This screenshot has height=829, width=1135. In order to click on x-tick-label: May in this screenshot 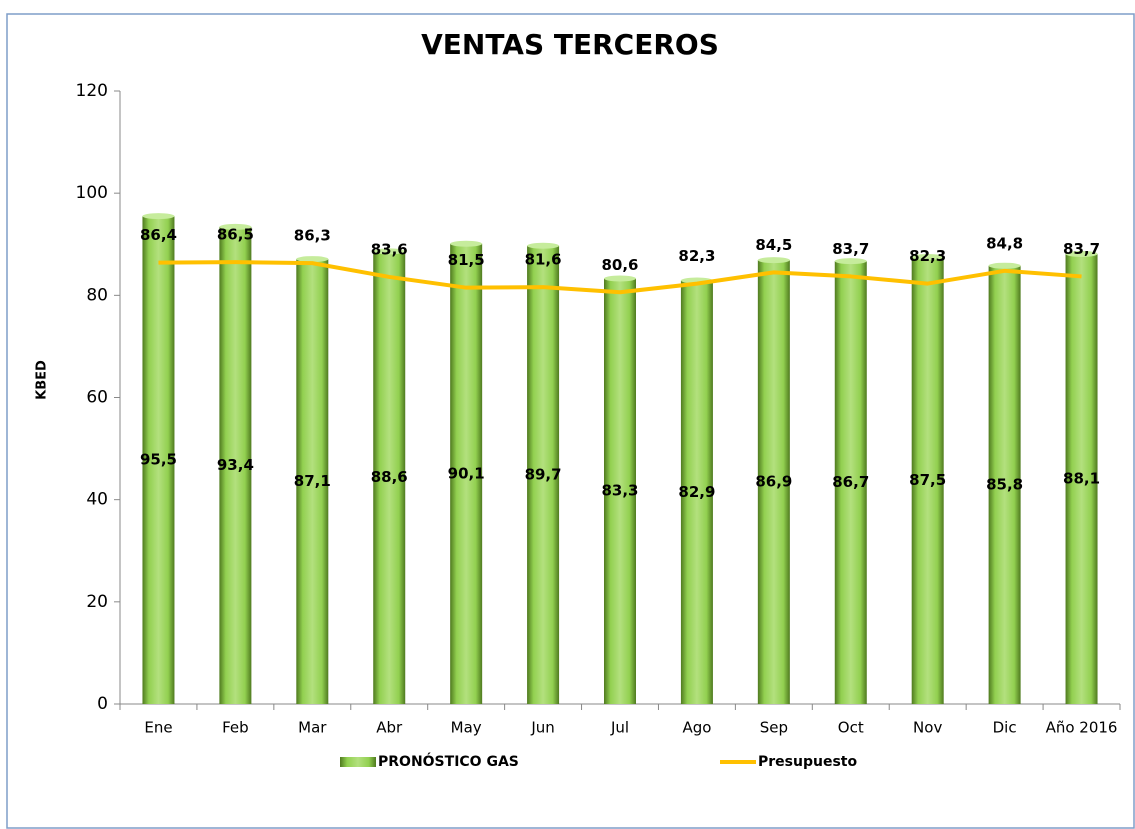, I will do `click(466, 728)`.